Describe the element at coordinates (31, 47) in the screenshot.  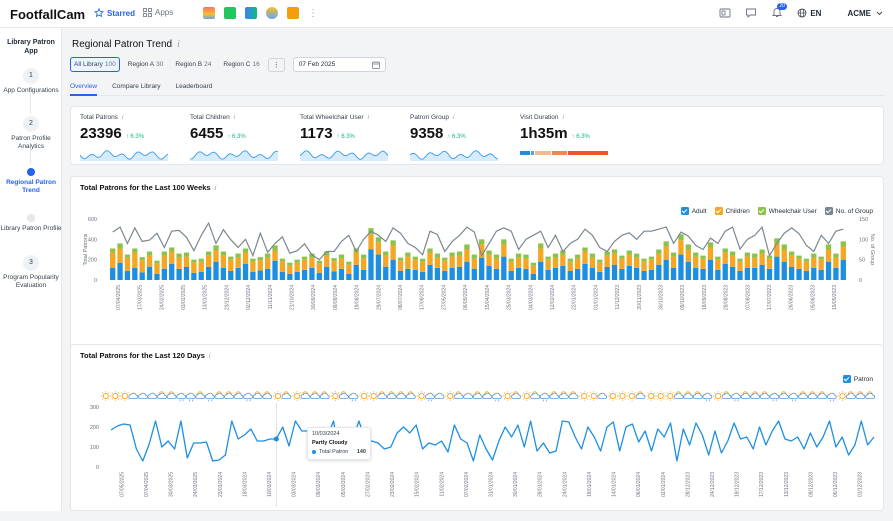
I see `sidebar-title: Library Patron App` at that location.